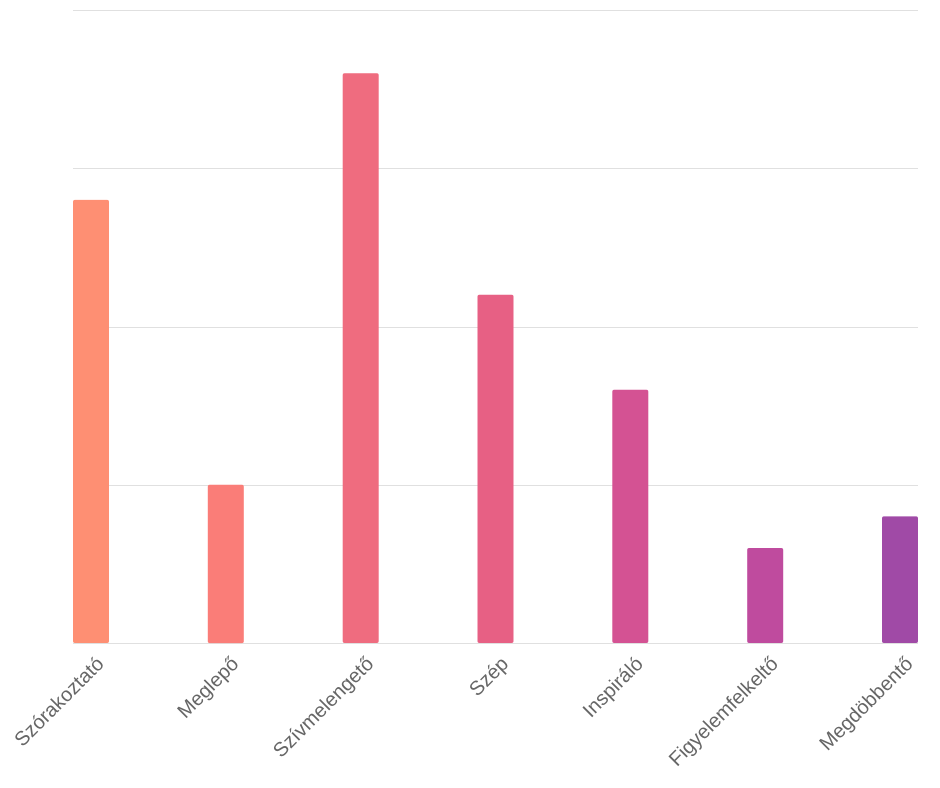 Image resolution: width=940 pixels, height=788 pixels. I want to click on x-tick-label-4: Inspiráló, so click(613, 687).